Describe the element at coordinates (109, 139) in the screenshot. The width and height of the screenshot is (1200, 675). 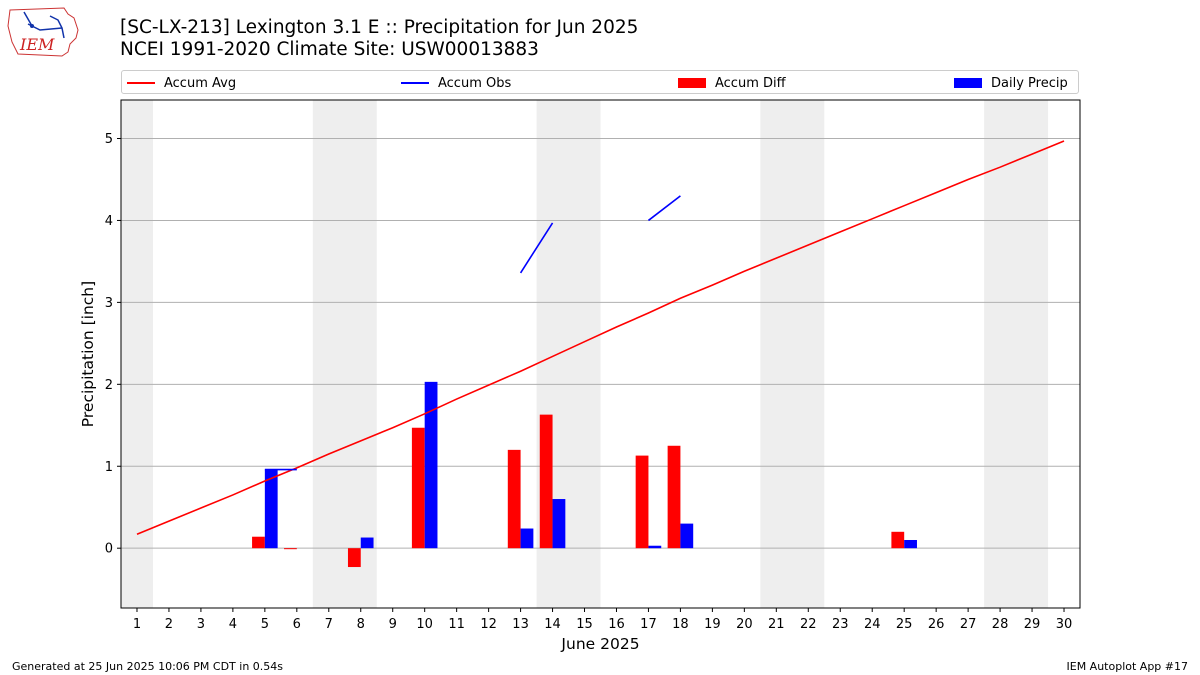
I see `y-tick-label-5: 5` at that location.